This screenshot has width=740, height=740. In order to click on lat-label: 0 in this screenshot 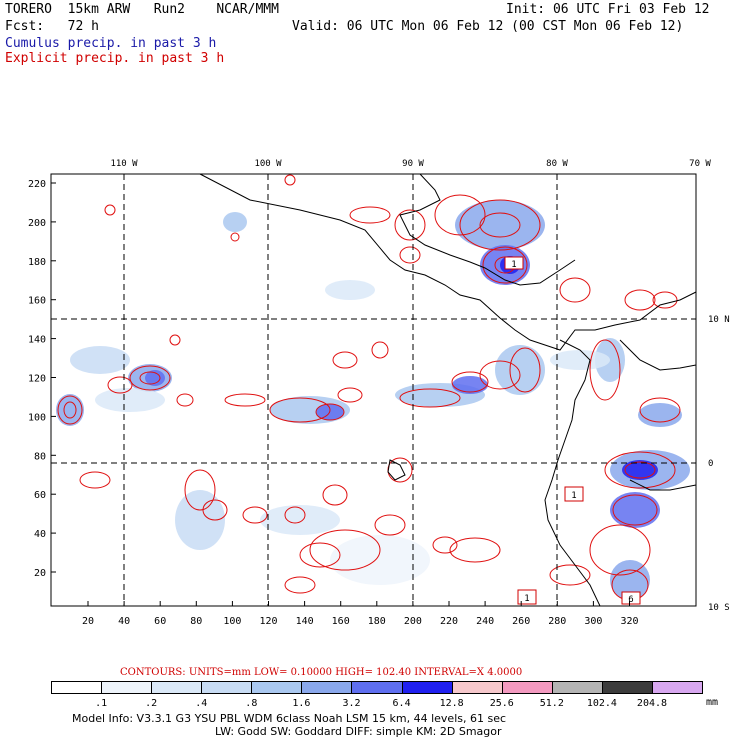, I will do `click(710, 464)`.